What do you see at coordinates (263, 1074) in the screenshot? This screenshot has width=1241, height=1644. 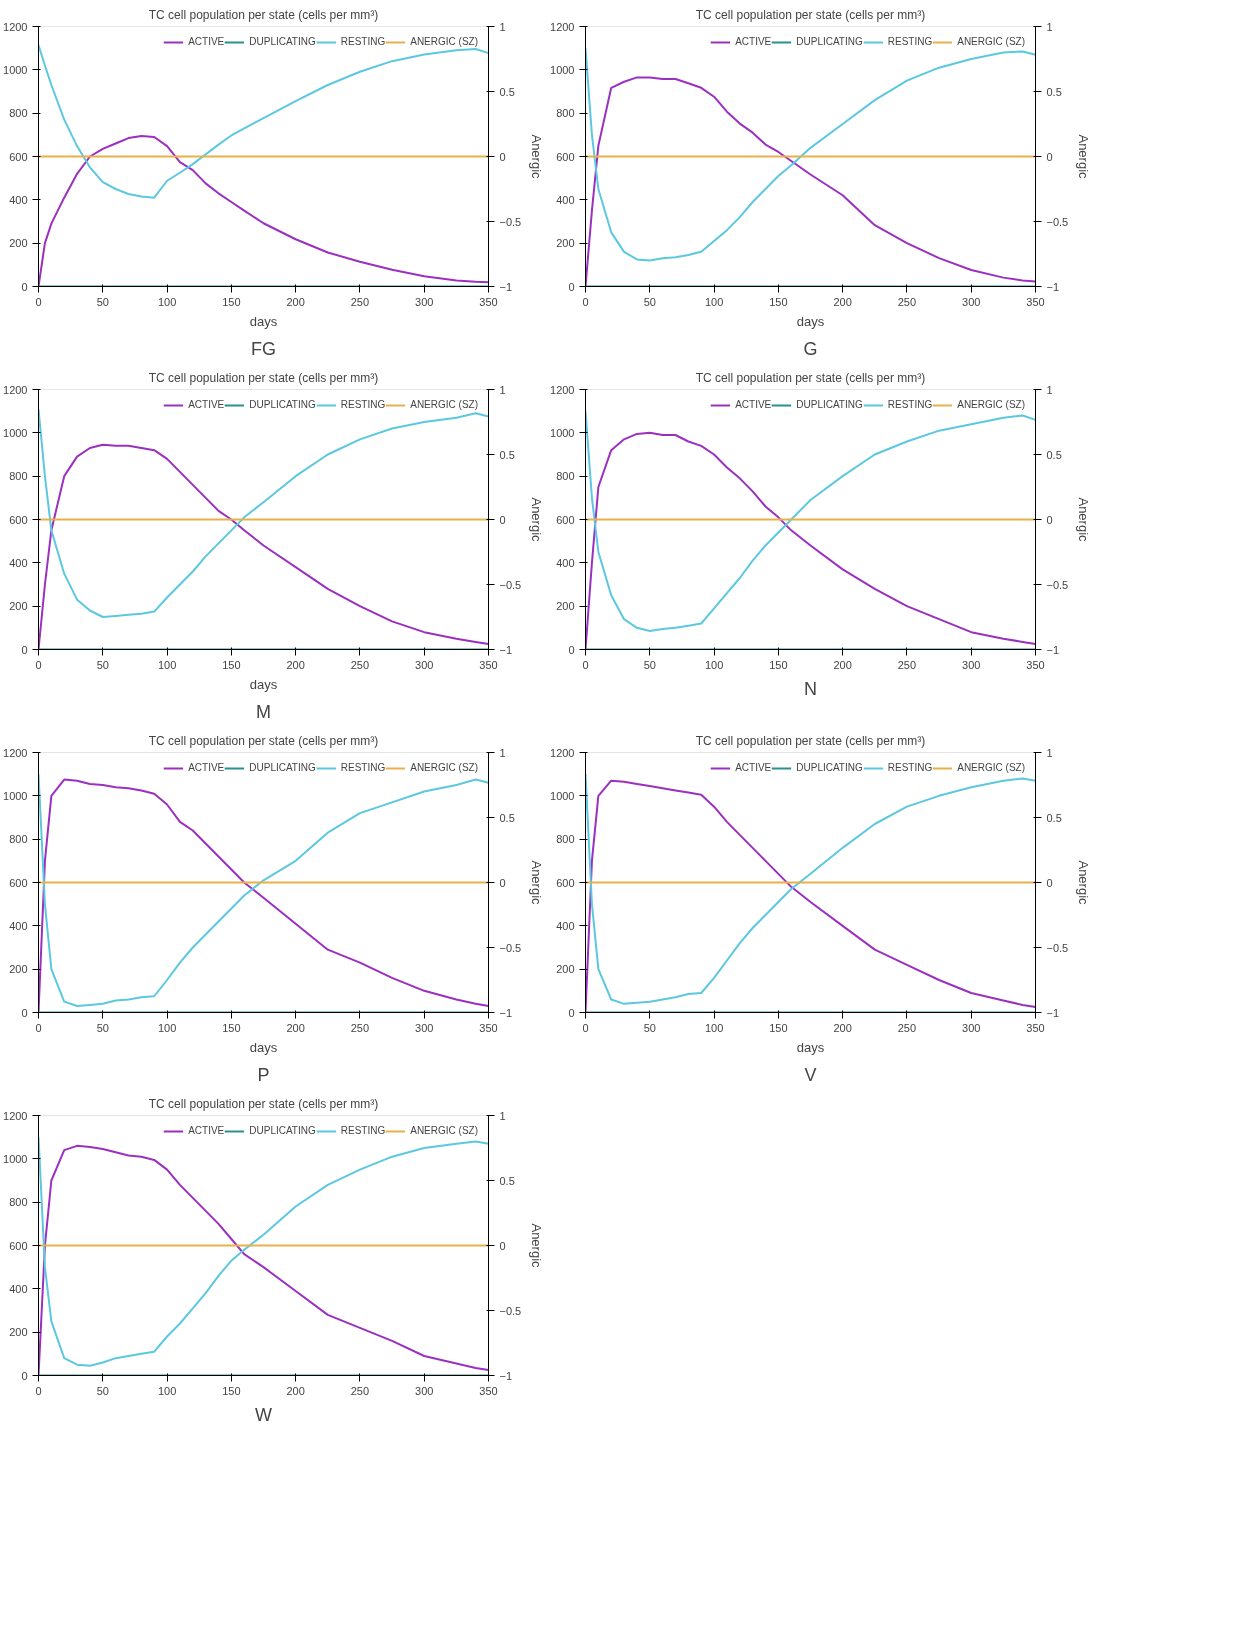 I see `text: P` at bounding box center [263, 1074].